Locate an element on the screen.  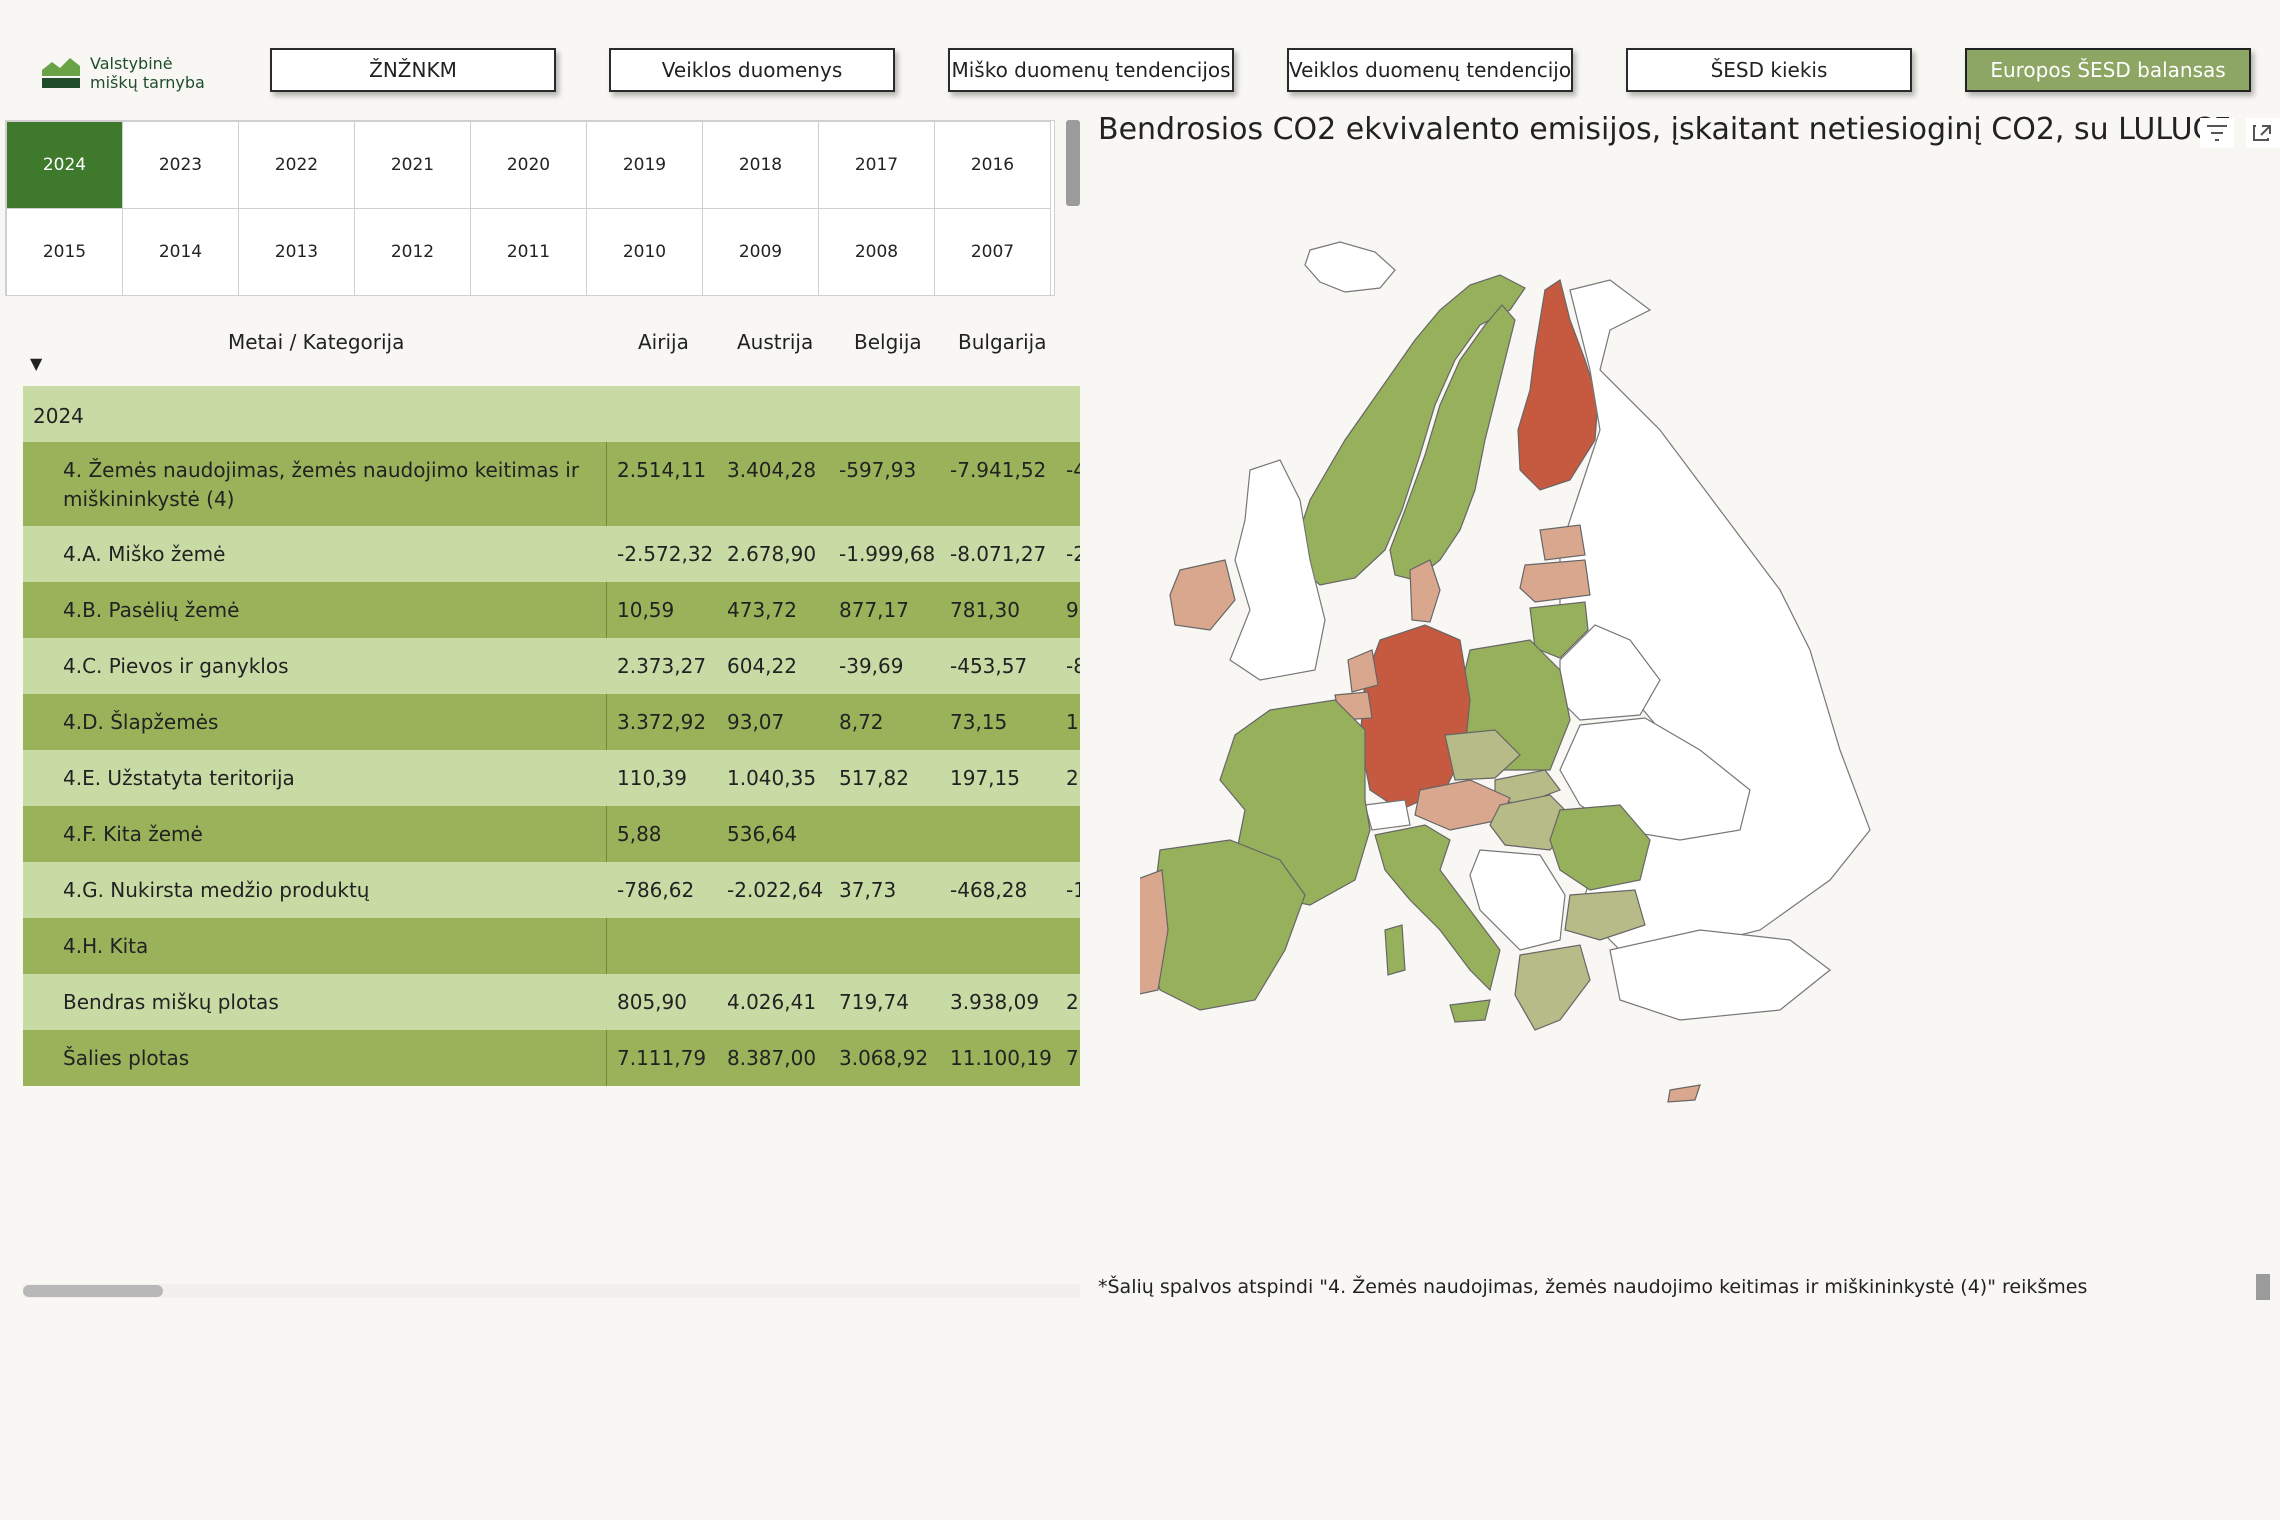
country-switzerland is located at coordinates (1387, 815).